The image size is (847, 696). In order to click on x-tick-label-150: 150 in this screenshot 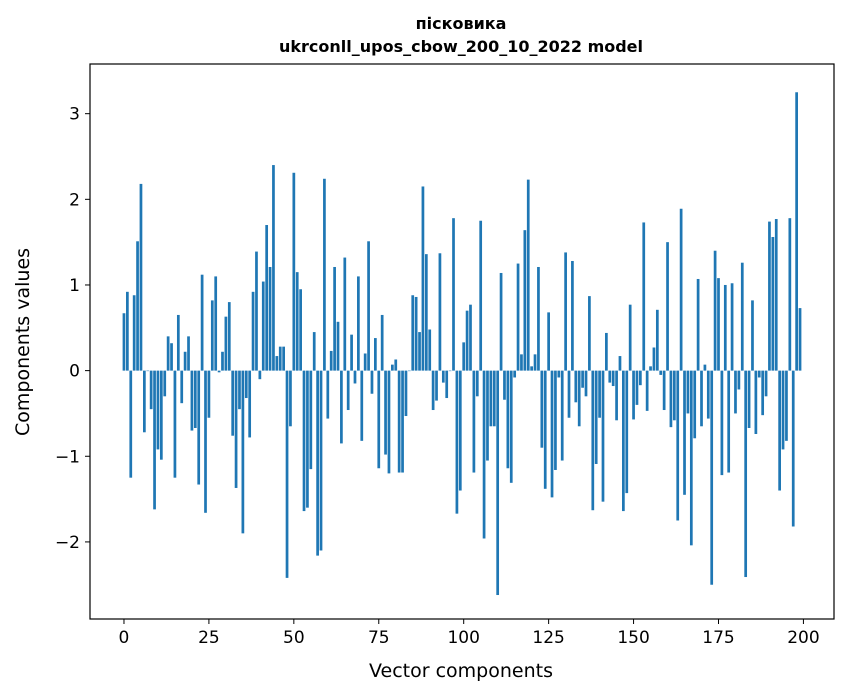, I will do `click(633, 638)`.